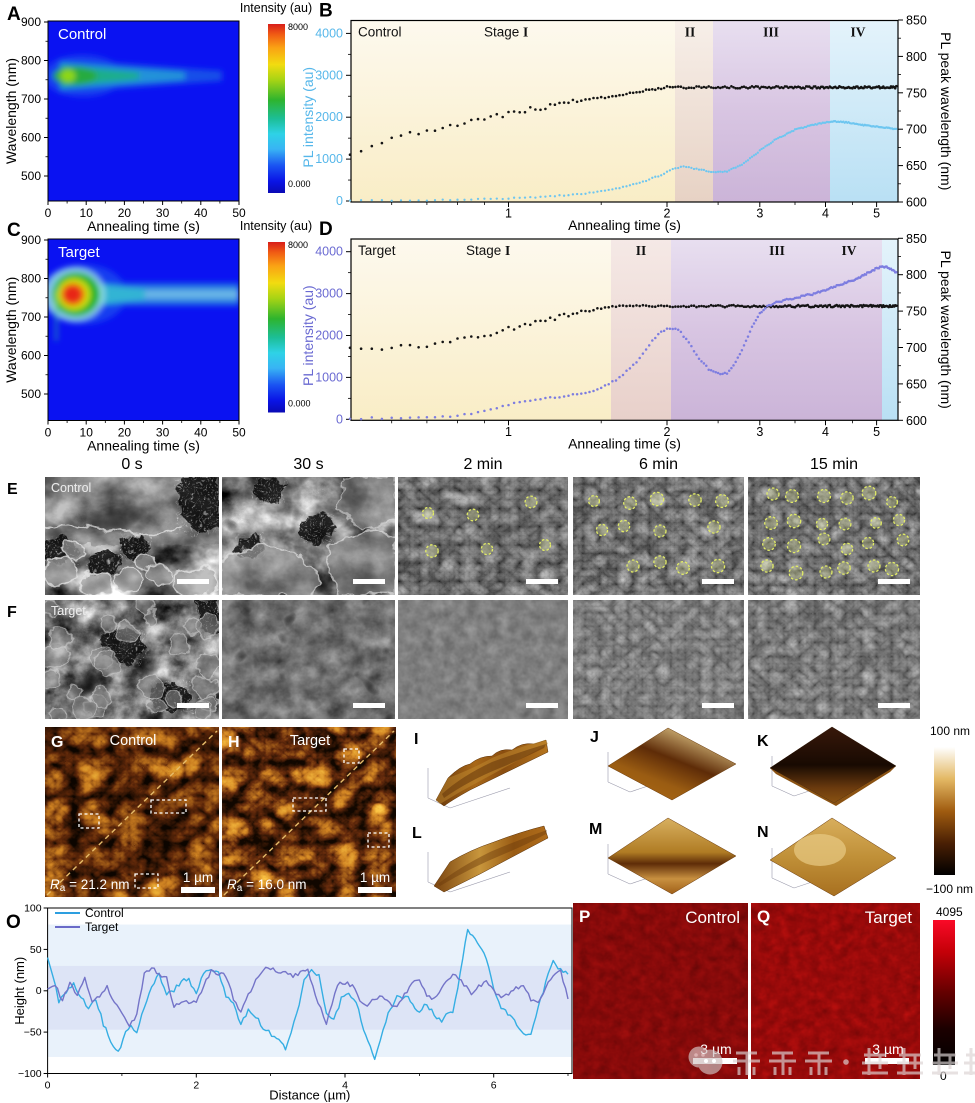  Describe the element at coordinates (31, 240) in the screenshot. I see `svg-text: 900` at that location.